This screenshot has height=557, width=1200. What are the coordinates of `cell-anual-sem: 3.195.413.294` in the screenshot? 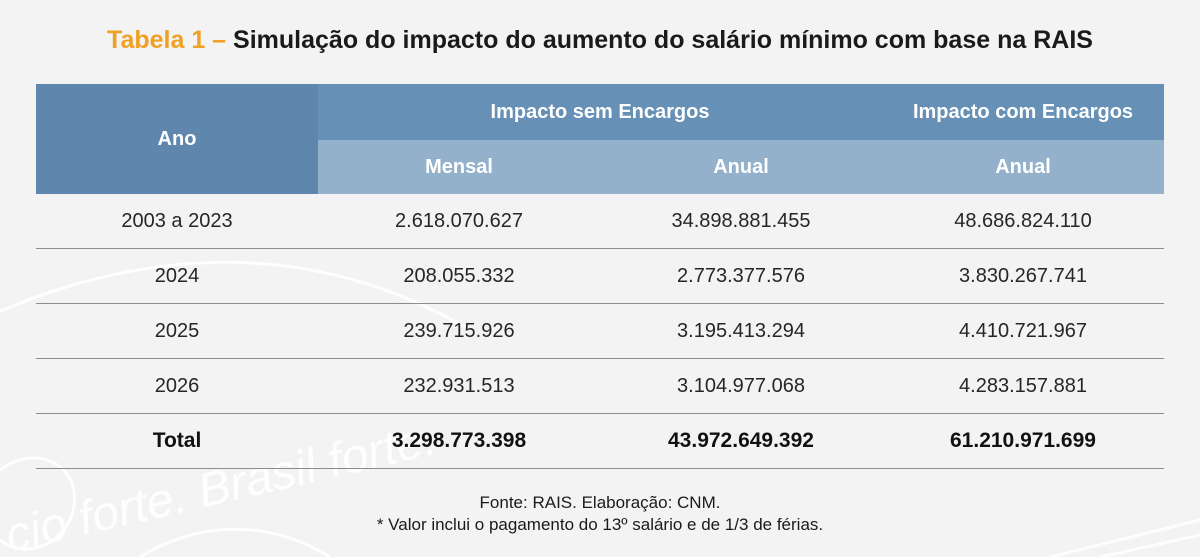 It's located at (741, 331).